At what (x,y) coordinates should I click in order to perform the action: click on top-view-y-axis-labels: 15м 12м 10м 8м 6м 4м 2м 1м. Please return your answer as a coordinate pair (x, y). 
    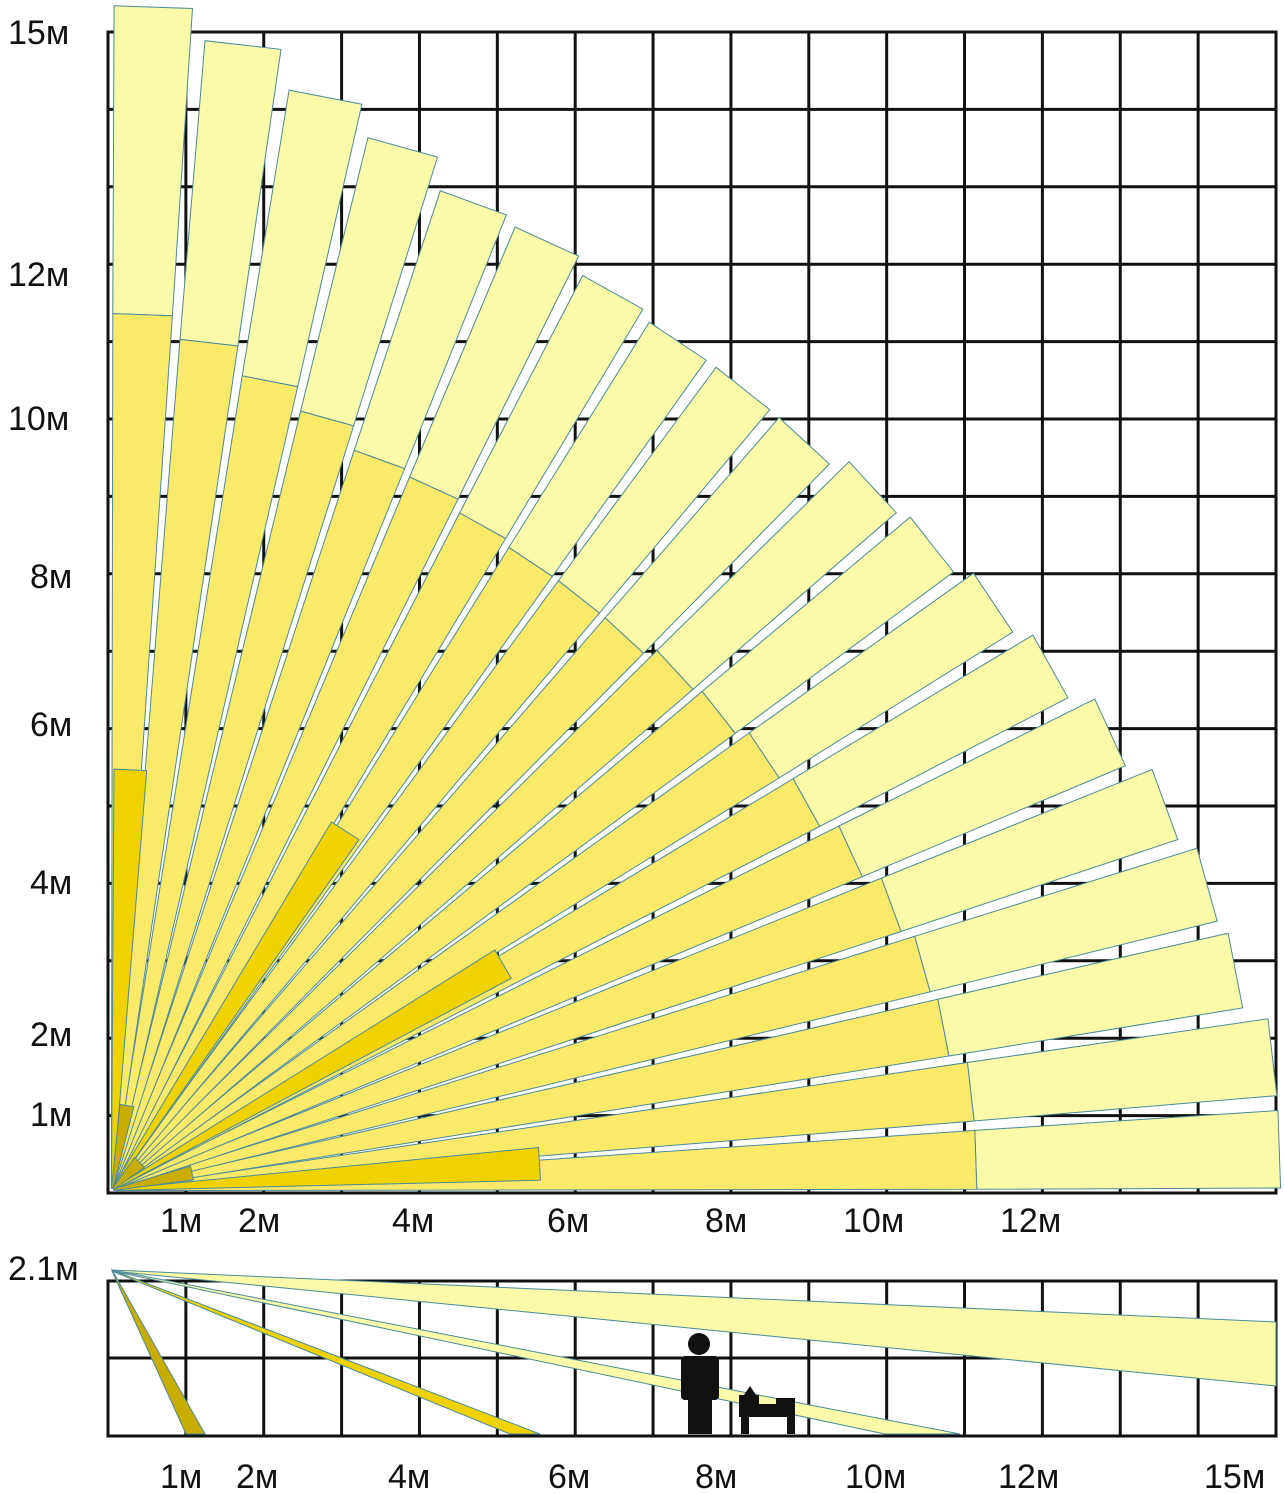
    Looking at the image, I should click on (40, 574).